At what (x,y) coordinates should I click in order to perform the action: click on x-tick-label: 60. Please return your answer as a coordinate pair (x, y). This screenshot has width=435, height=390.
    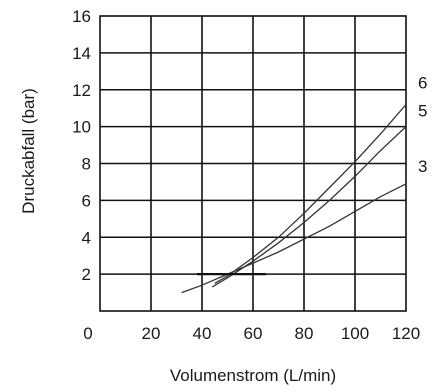
    Looking at the image, I should click on (253, 333).